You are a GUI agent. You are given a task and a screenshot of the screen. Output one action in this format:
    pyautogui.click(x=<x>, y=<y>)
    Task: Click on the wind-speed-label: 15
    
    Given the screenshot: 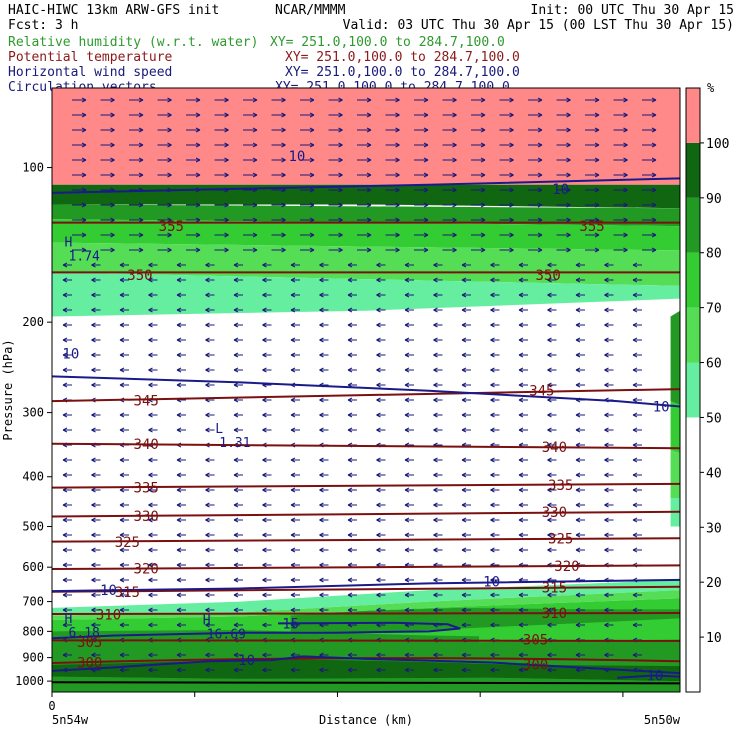 What is the action you would take?
    pyautogui.click(x=290, y=624)
    